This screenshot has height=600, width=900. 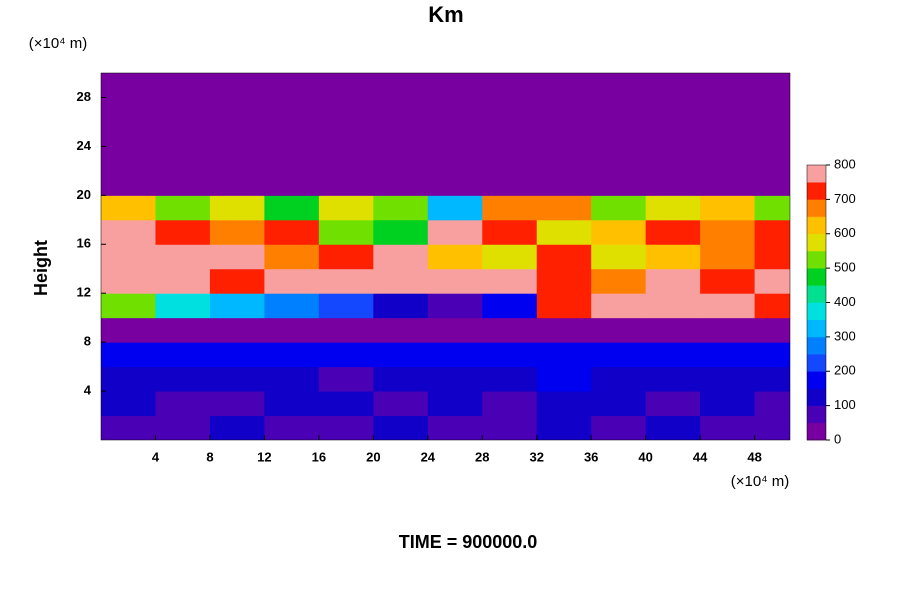 I want to click on x-tick-label: 36, so click(x=591, y=456).